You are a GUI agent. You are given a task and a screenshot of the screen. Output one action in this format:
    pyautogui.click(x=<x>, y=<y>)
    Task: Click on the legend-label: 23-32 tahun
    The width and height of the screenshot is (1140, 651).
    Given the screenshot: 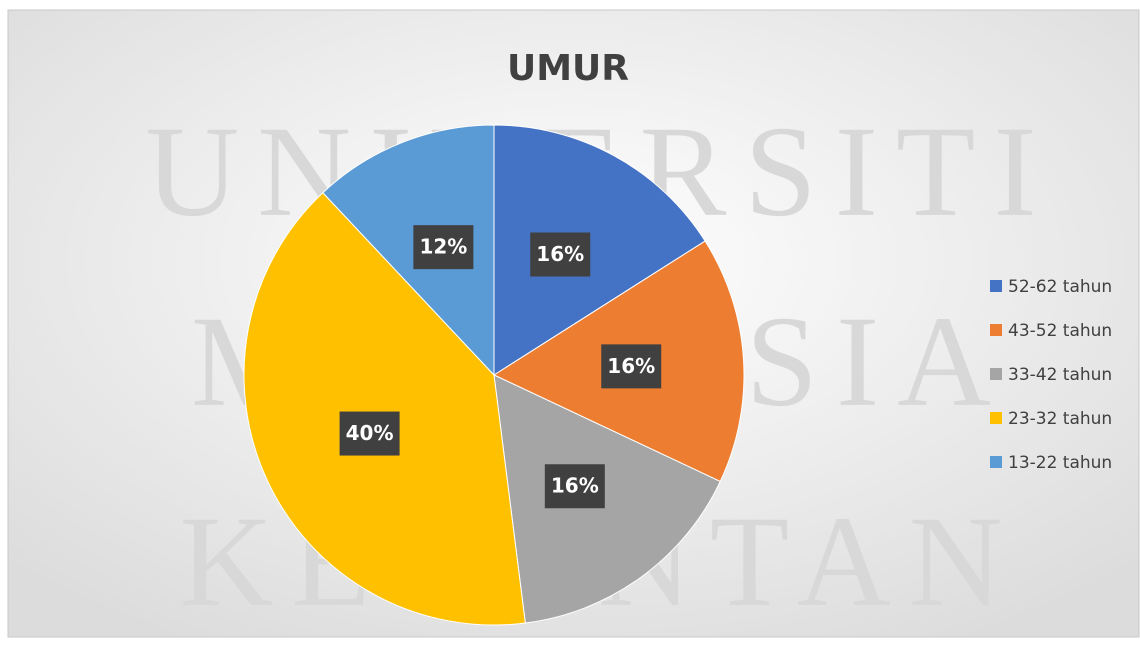 What is the action you would take?
    pyautogui.click(x=1060, y=419)
    